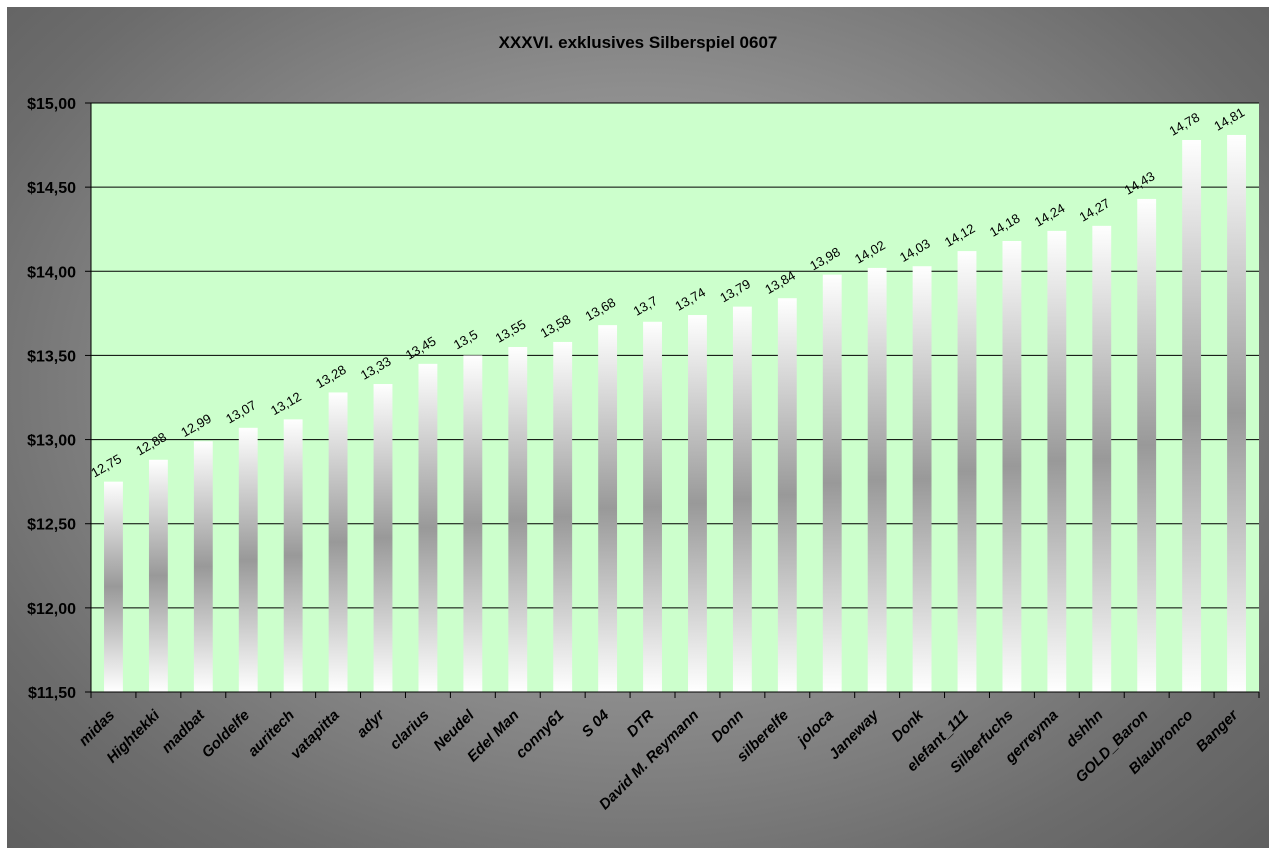 This screenshot has width=1276, height=855. I want to click on y-tick-label: $12,50, so click(51, 525).